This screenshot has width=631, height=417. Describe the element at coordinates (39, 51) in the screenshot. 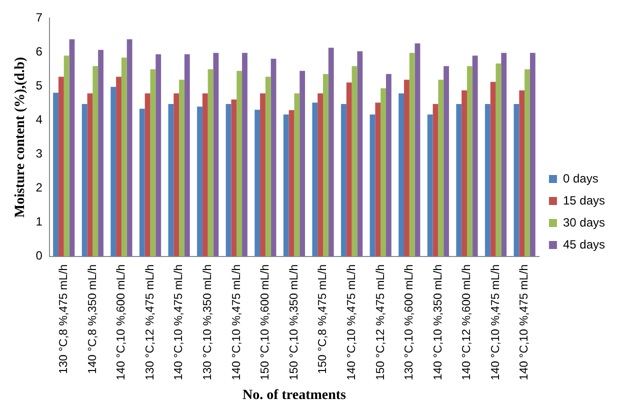

I see `y-tick-label: 6` at that location.